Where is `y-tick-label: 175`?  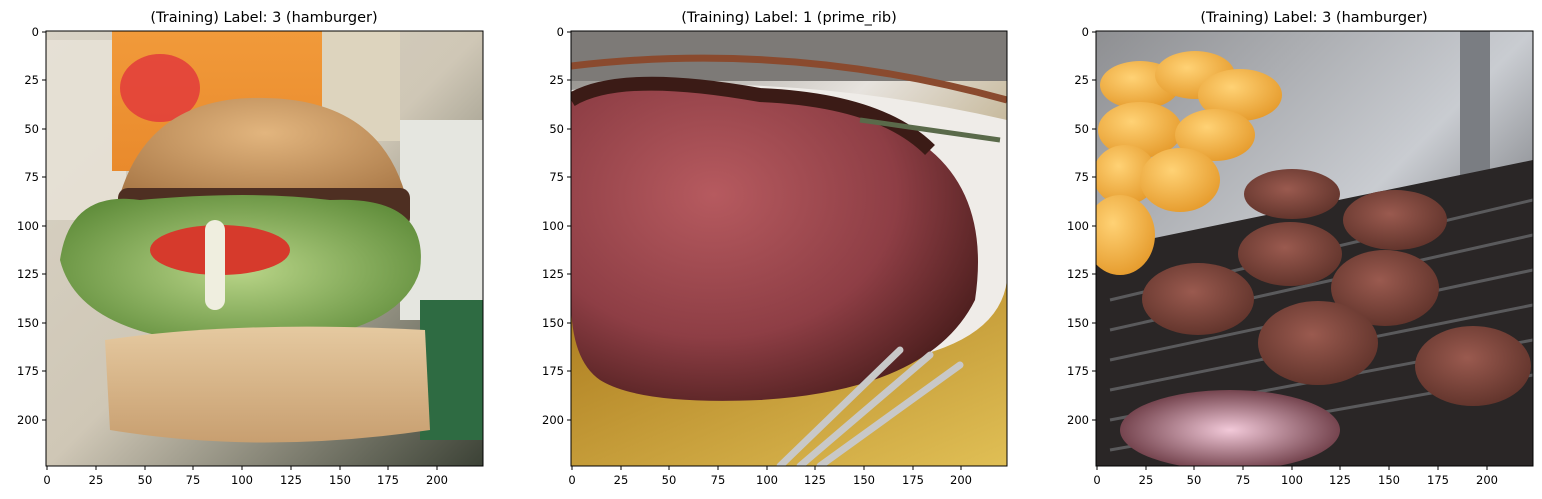 y-tick-label: 175 is located at coordinates (28, 371).